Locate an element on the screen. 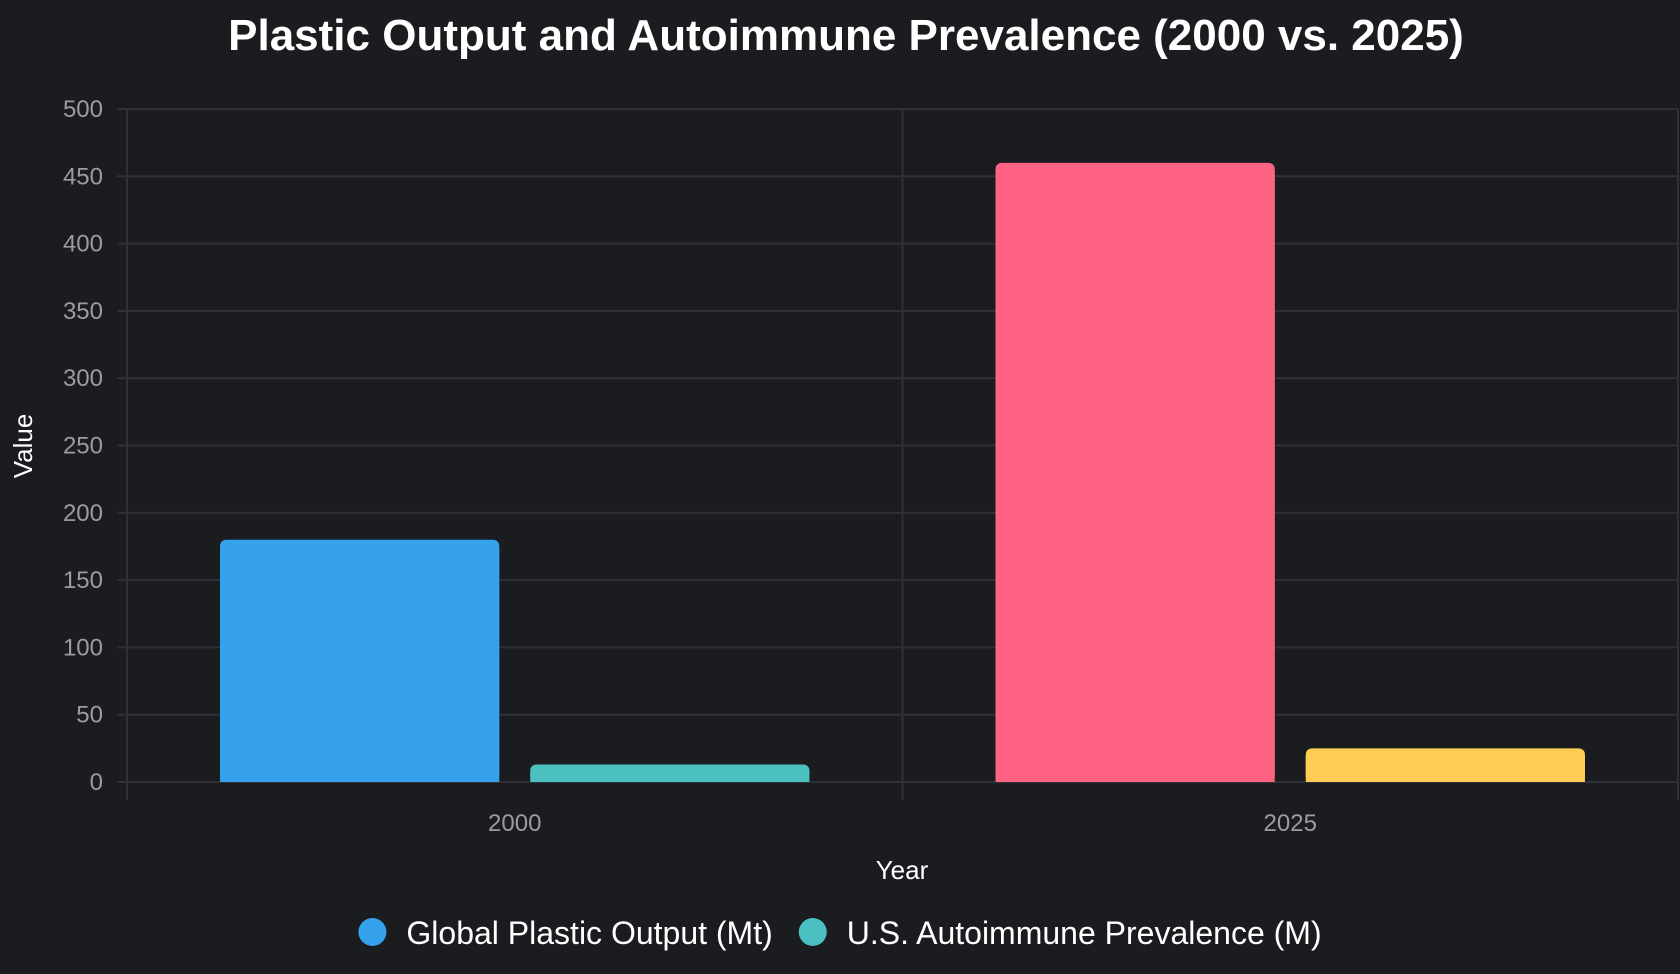 The image size is (1680, 974). y-axis-ticks: 0 50 100 150 200 250 300 350 400 450 500 is located at coordinates (83, 446).